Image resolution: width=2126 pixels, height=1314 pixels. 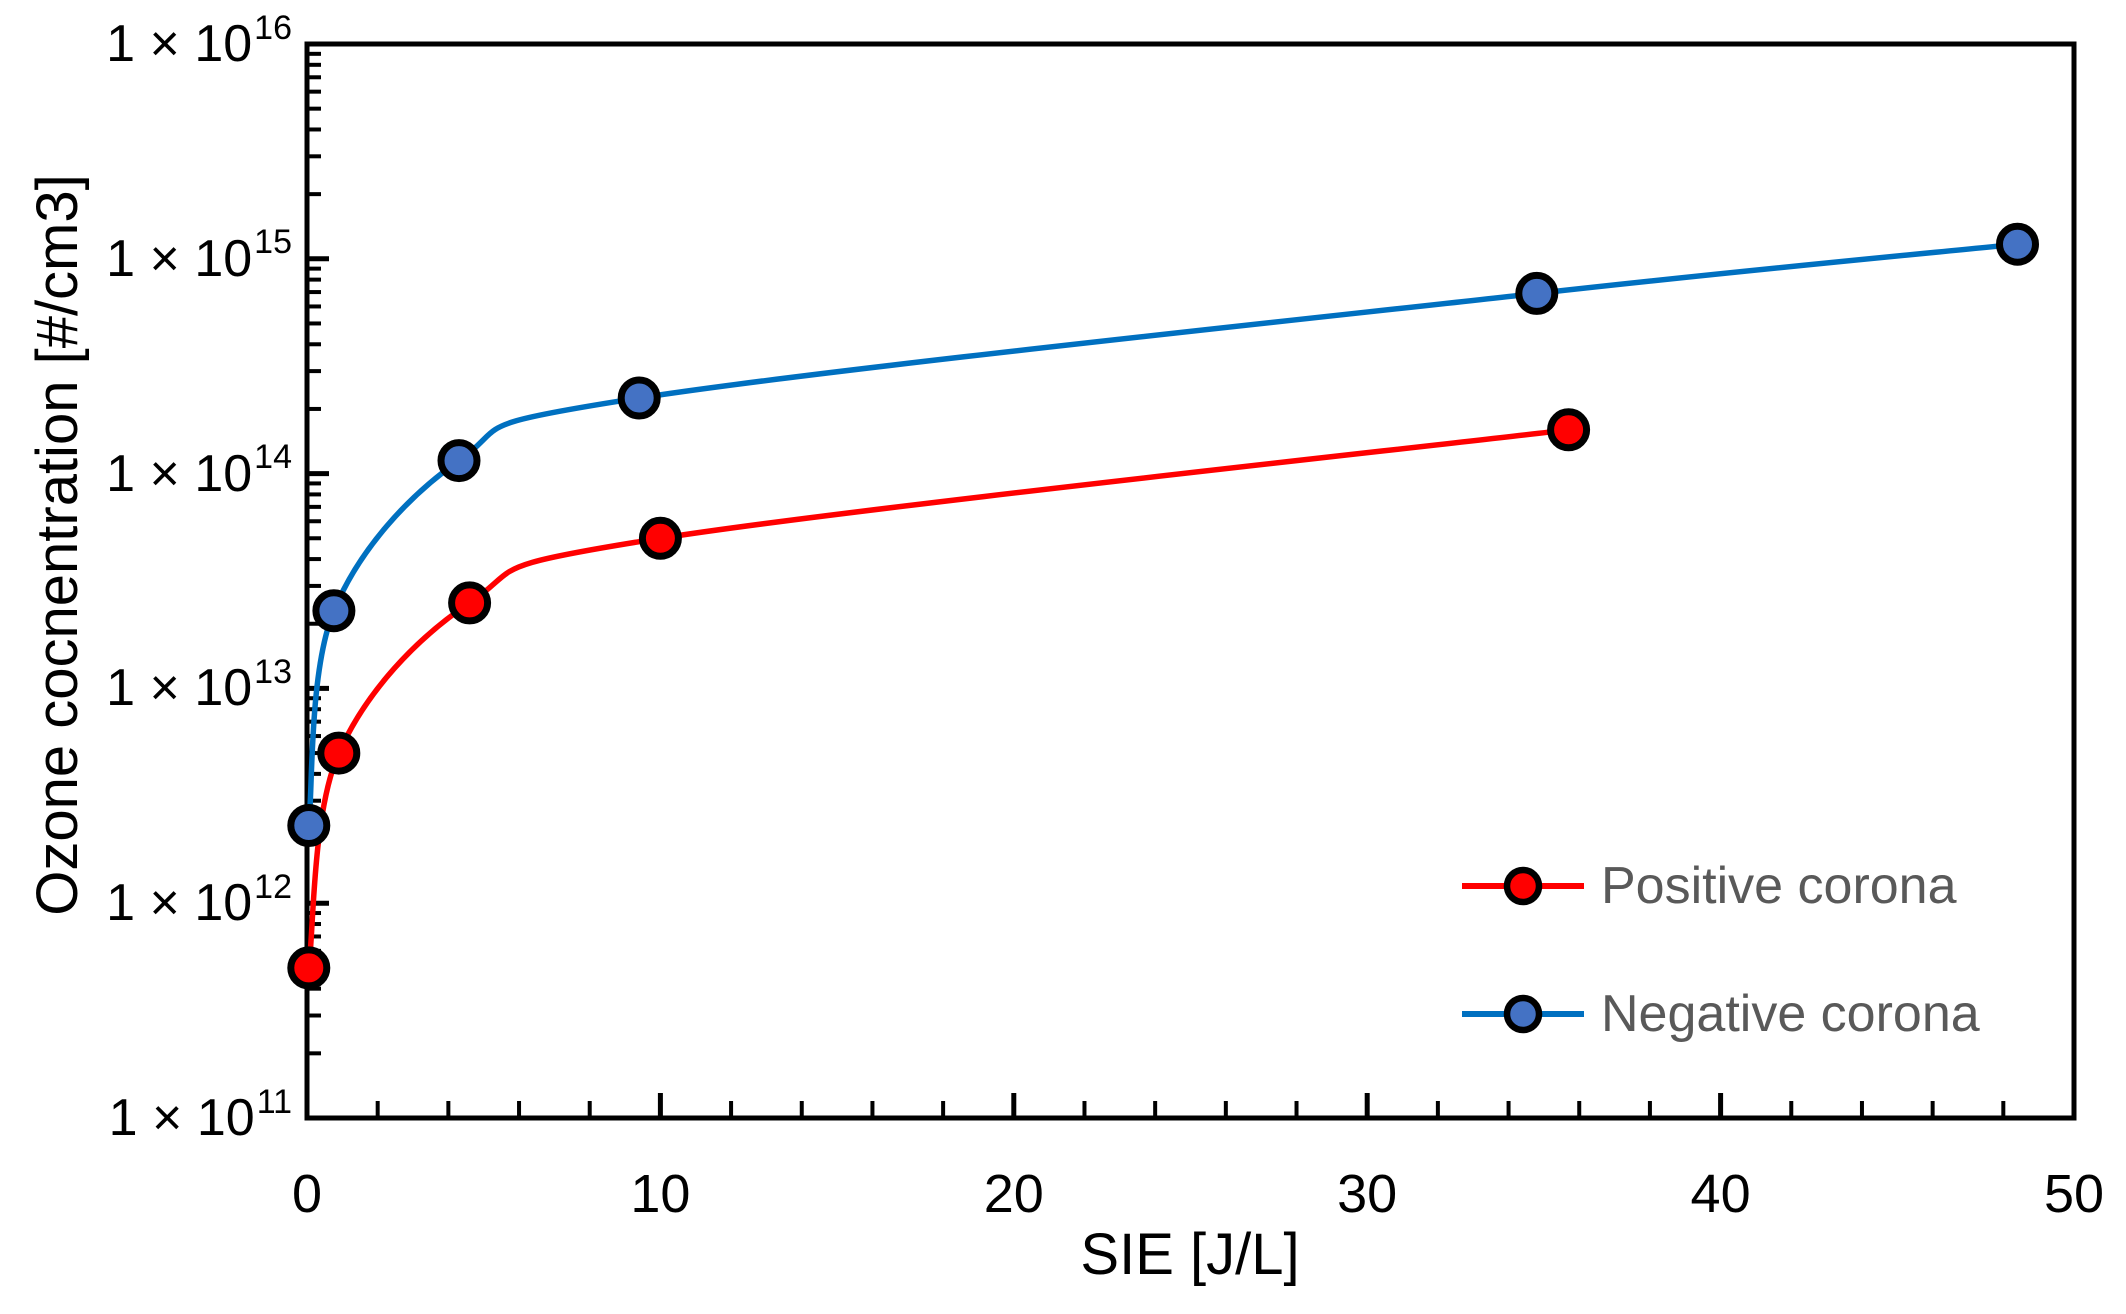 What do you see at coordinates (199, 685) in the screenshot?
I see `y-tick-label: 1 × 10¹³` at bounding box center [199, 685].